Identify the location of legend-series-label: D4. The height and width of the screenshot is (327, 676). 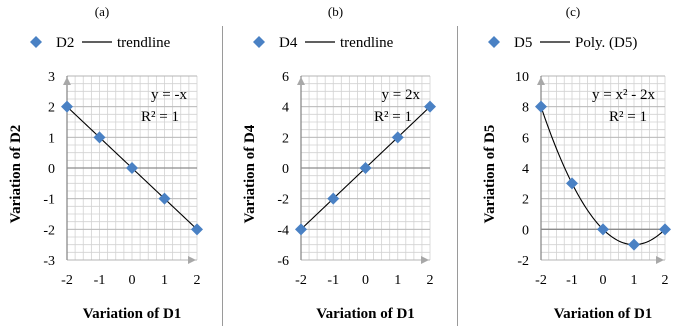
(288, 43).